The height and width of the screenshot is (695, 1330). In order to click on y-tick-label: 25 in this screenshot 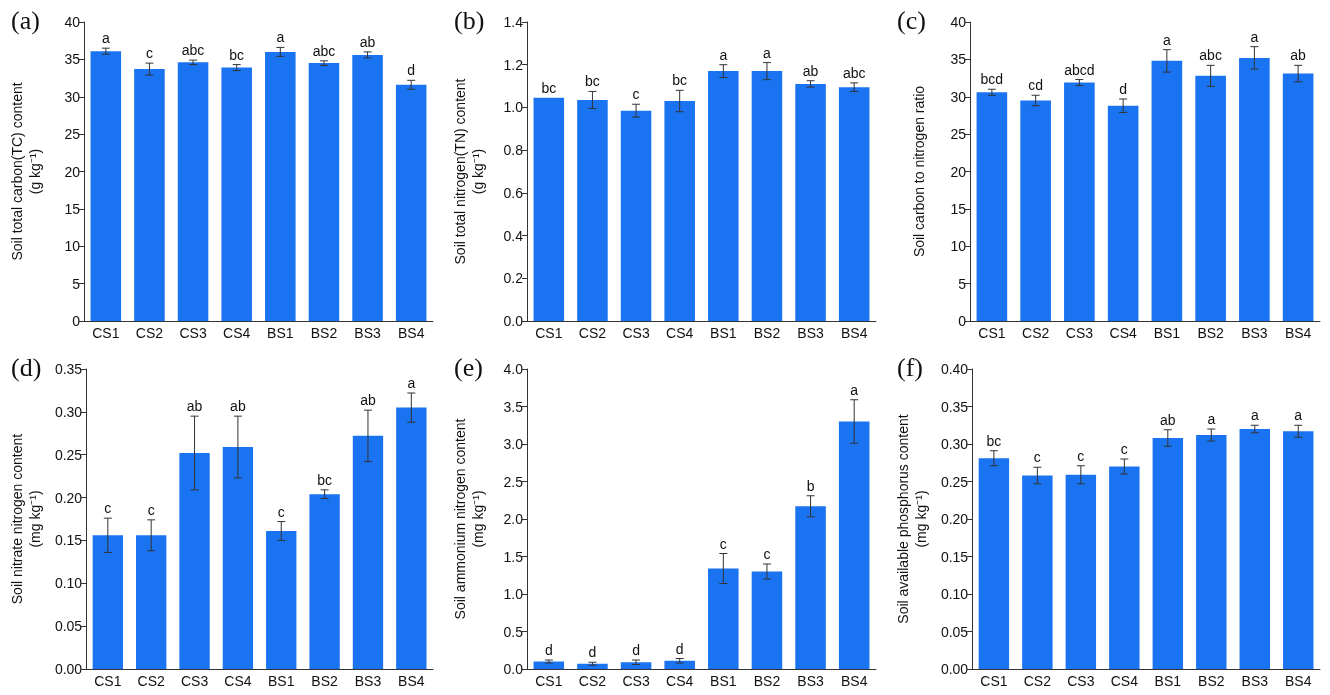, I will do `click(958, 134)`.